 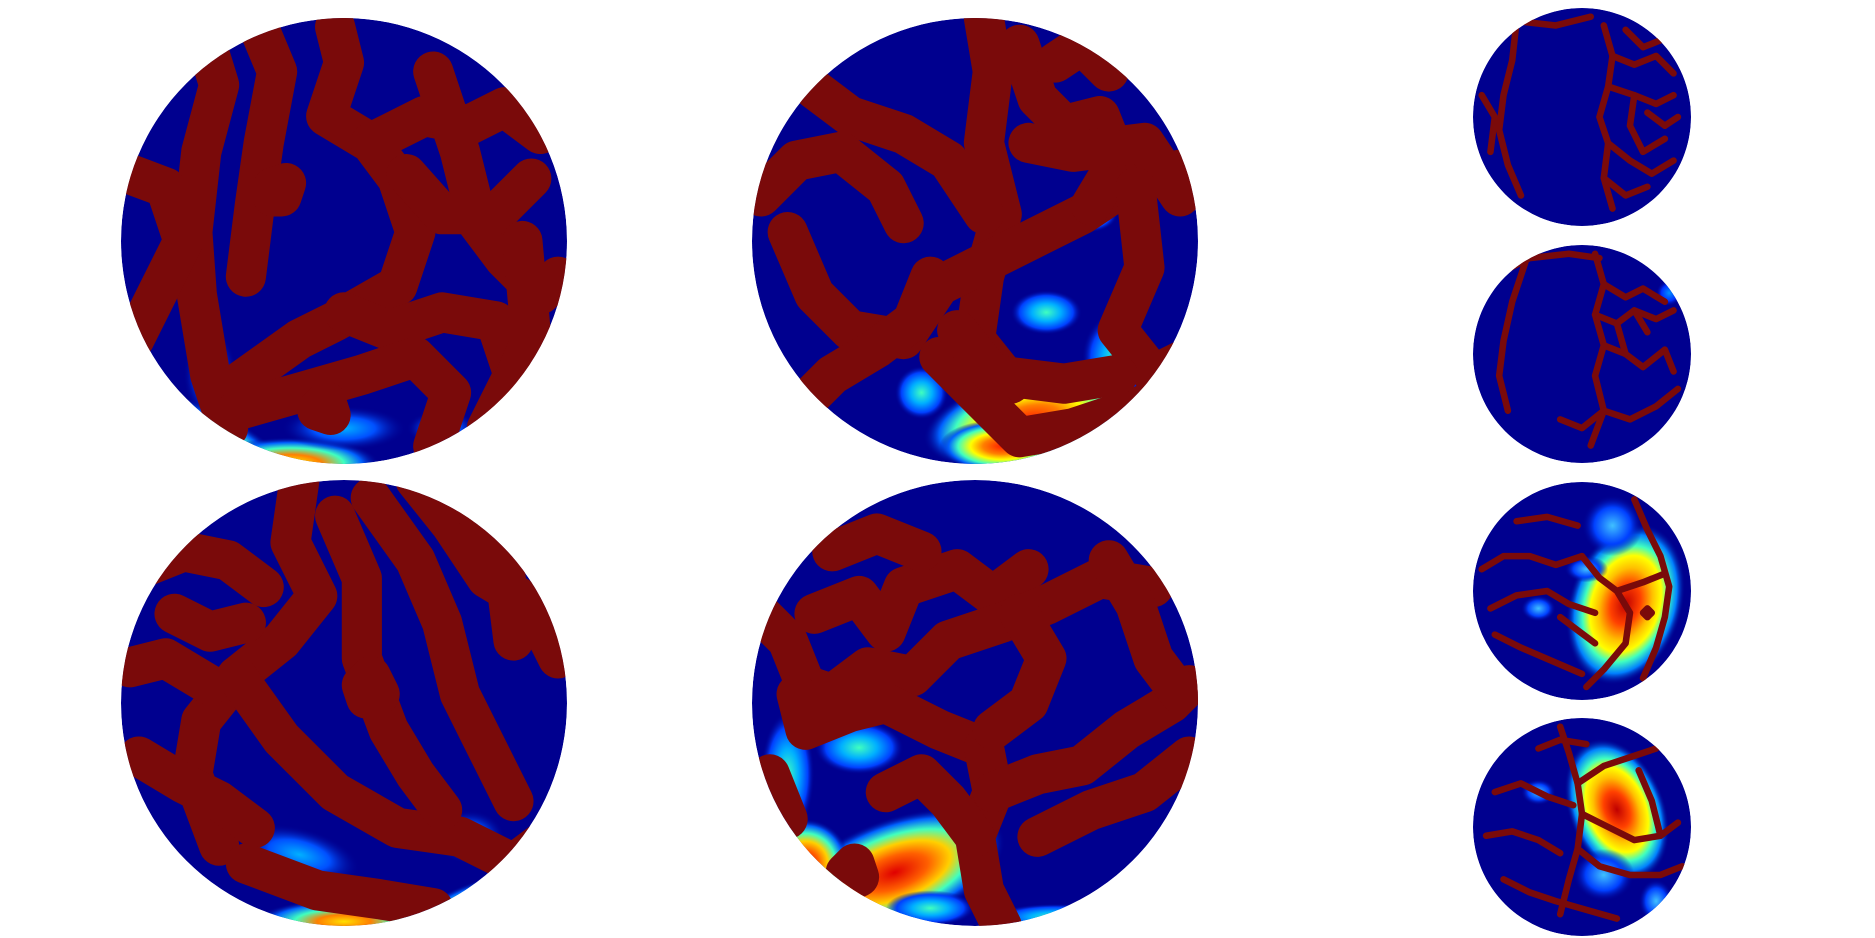 I want to click on sphere-surface, so click(x=1582, y=354).